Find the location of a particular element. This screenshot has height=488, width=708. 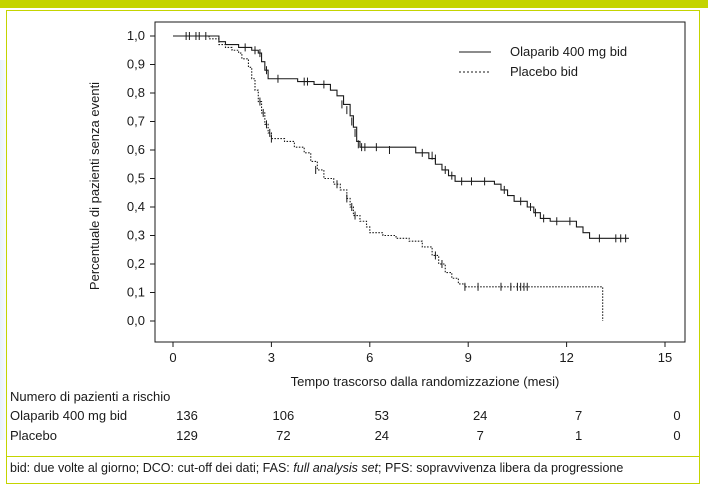

y-tick-label: 0,0 is located at coordinates (136, 320).